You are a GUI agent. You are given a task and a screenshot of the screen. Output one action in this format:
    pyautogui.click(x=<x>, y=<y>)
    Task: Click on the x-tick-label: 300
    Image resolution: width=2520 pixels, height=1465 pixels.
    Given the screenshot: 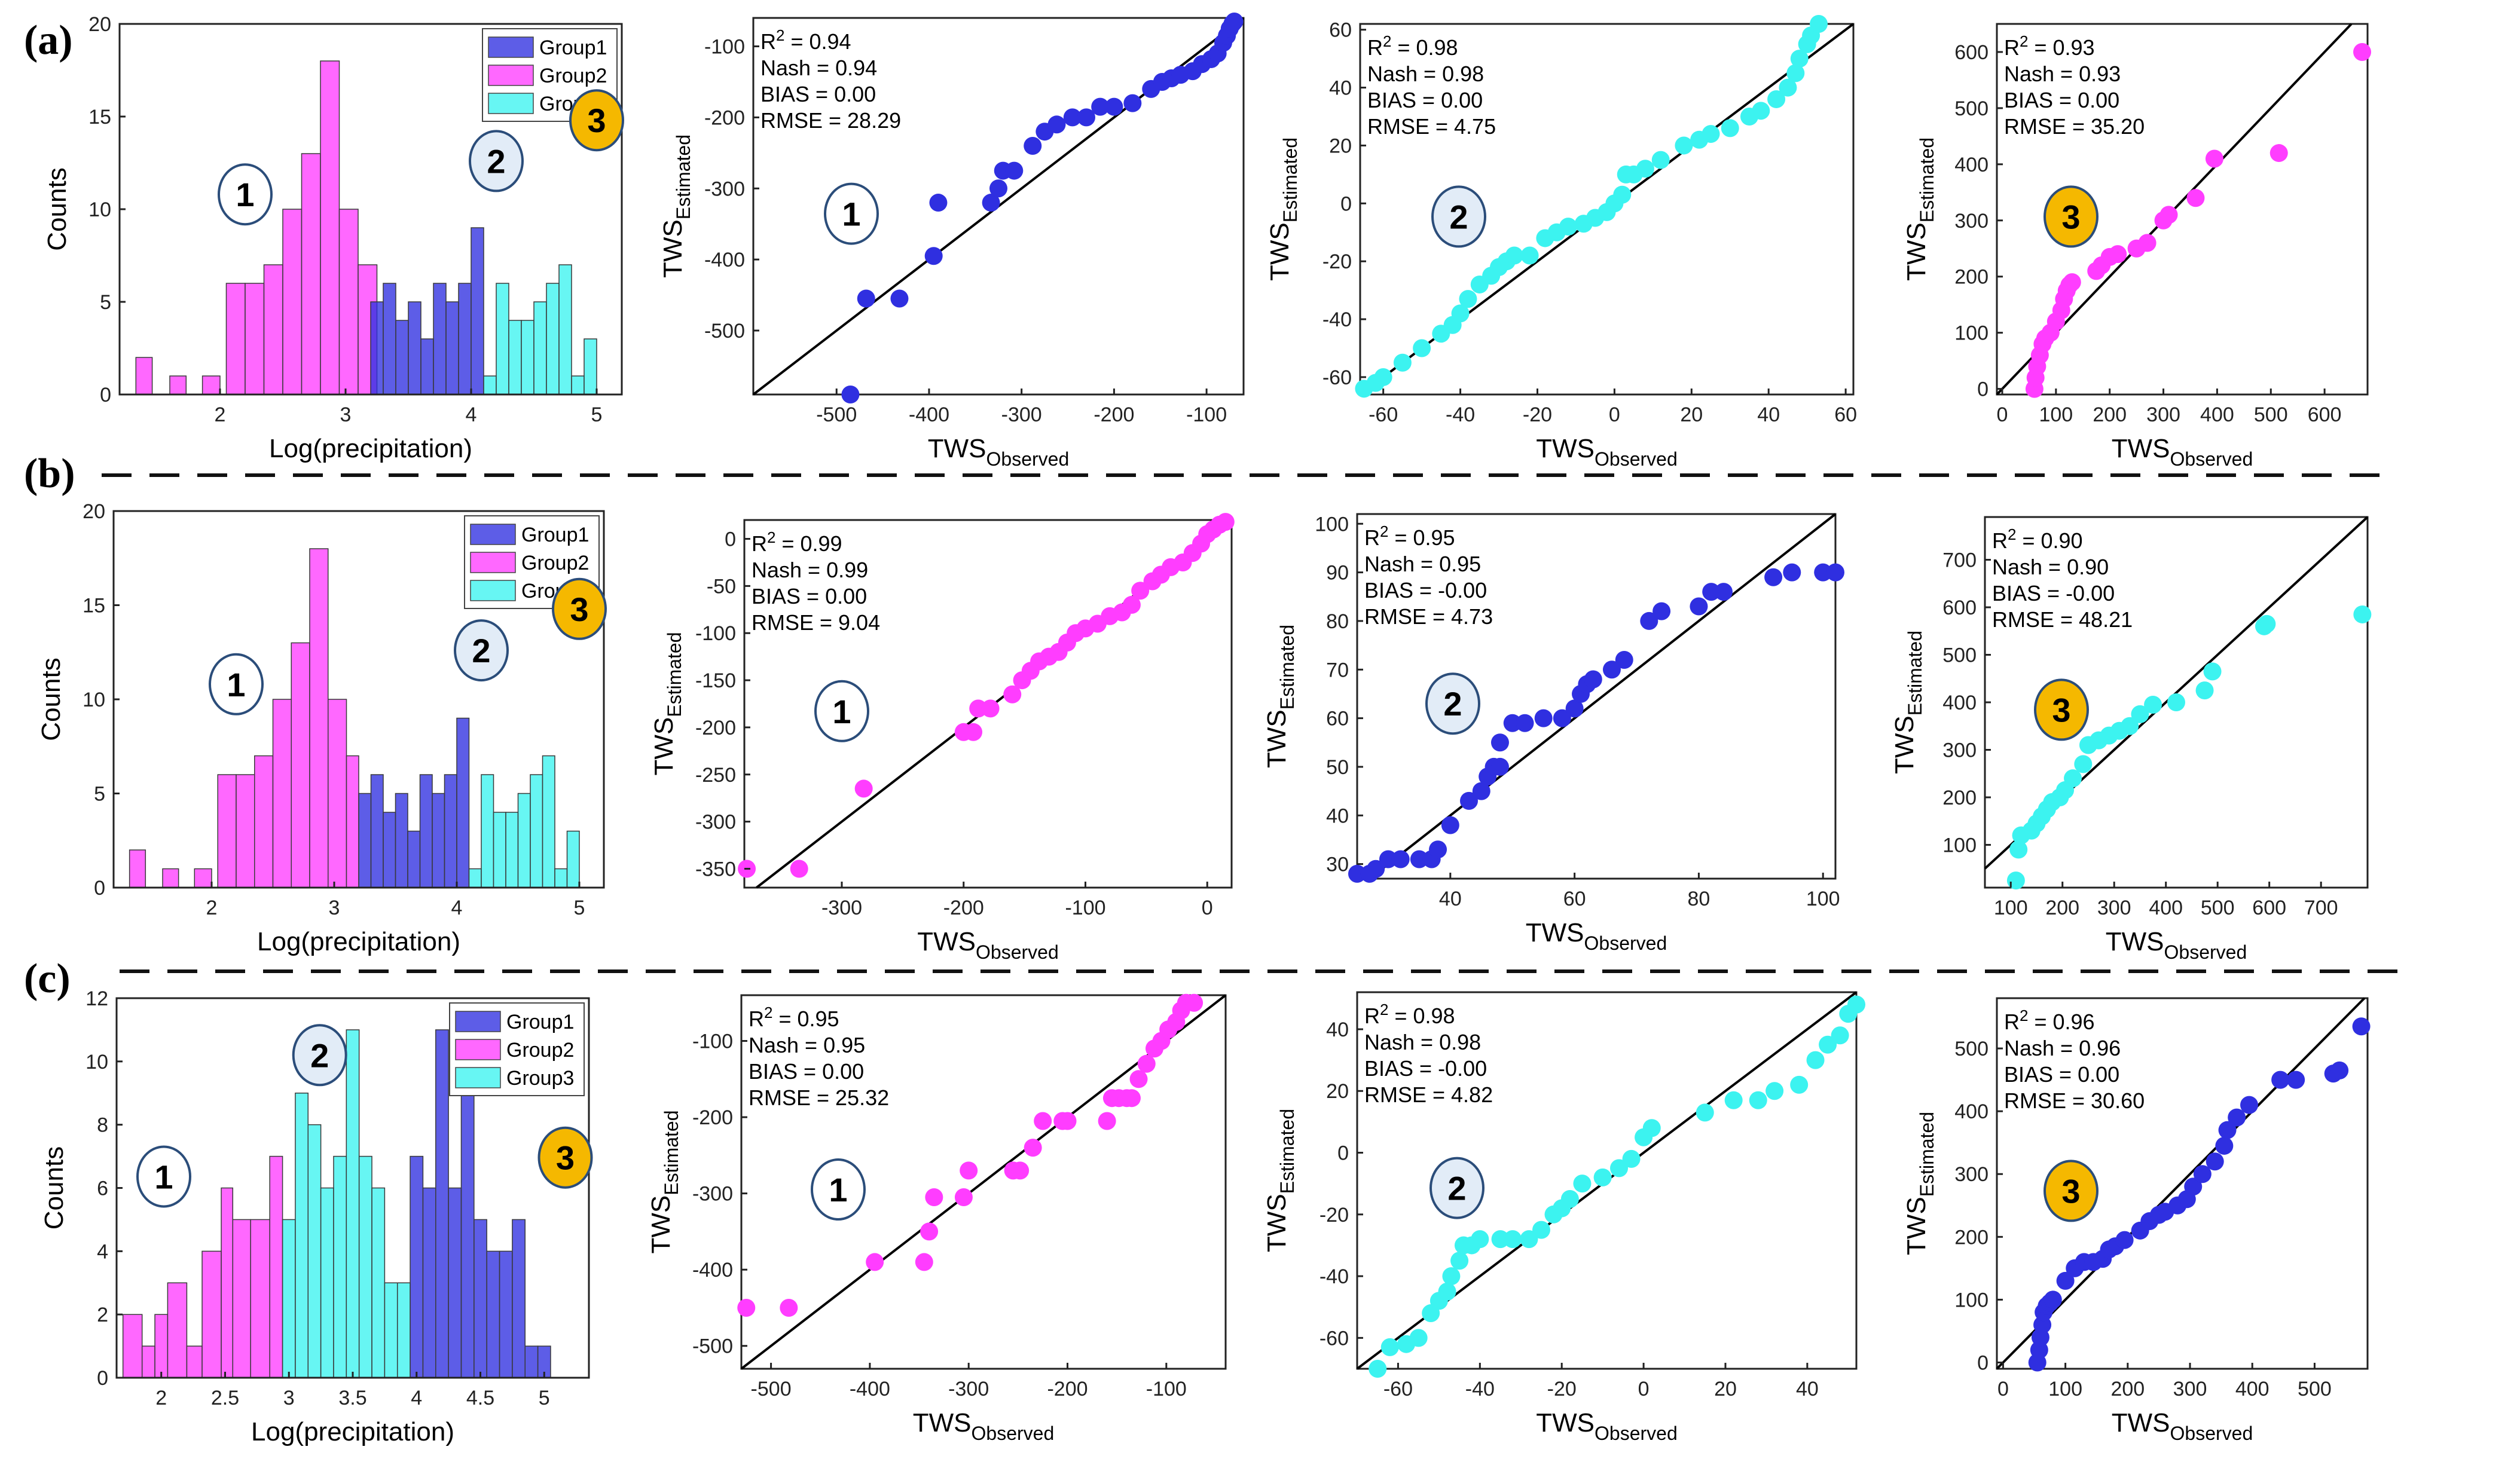 What is the action you would take?
    pyautogui.click(x=2114, y=908)
    